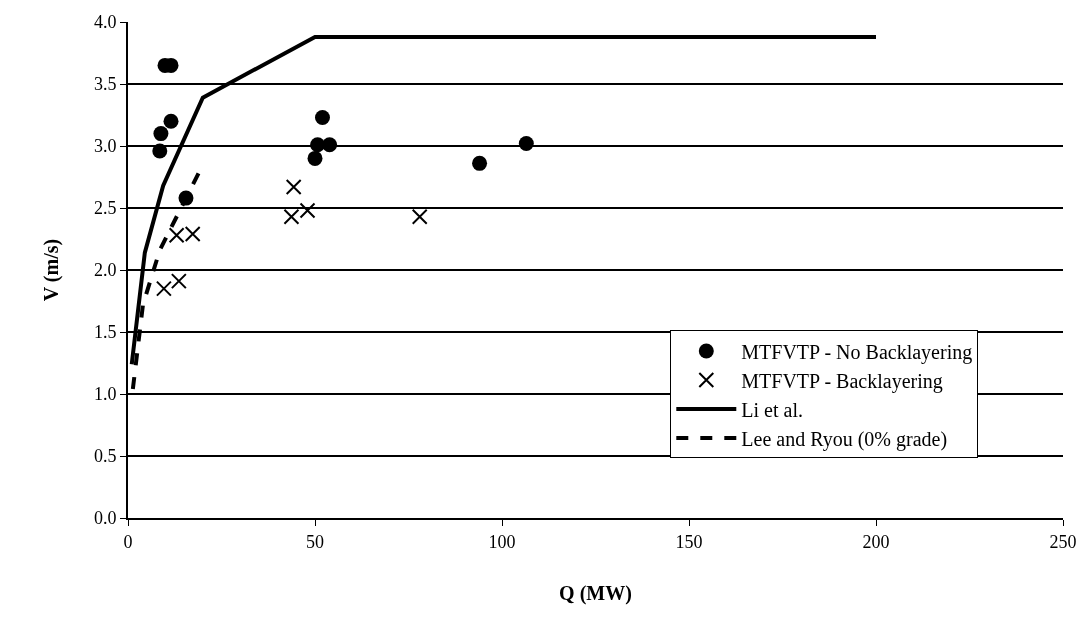 This screenshot has width=1089, height=631. Describe the element at coordinates (844, 439) in the screenshot. I see `legend-label: Lee and Ryou (0% grade)` at that location.